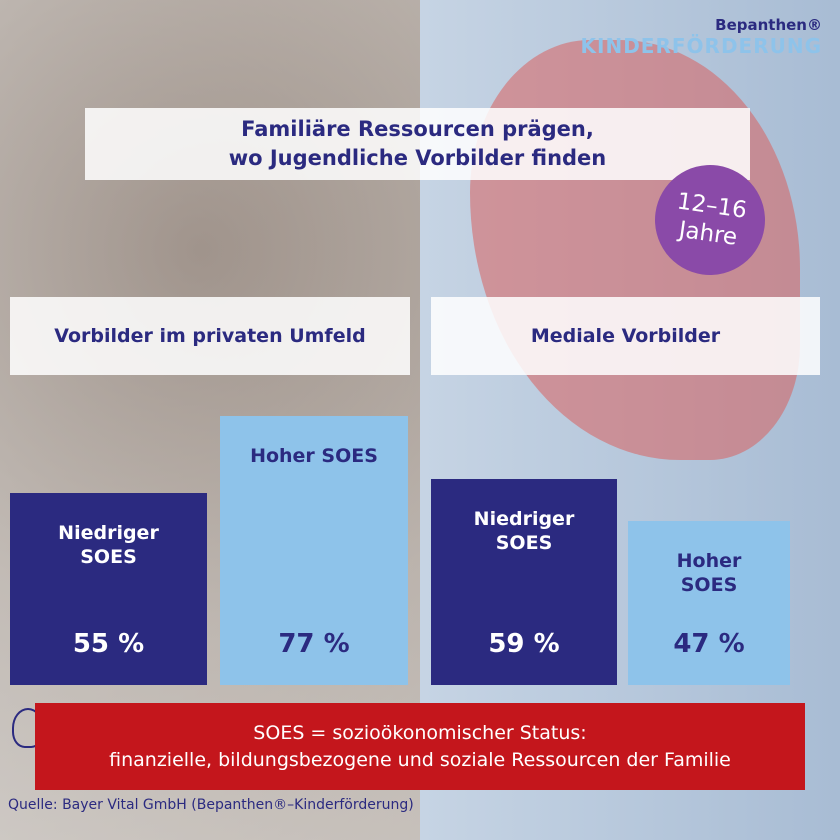 The width and height of the screenshot is (840, 840). Describe the element at coordinates (314, 550) in the screenshot. I see `bar: Hoher SOES 77 %` at that location.